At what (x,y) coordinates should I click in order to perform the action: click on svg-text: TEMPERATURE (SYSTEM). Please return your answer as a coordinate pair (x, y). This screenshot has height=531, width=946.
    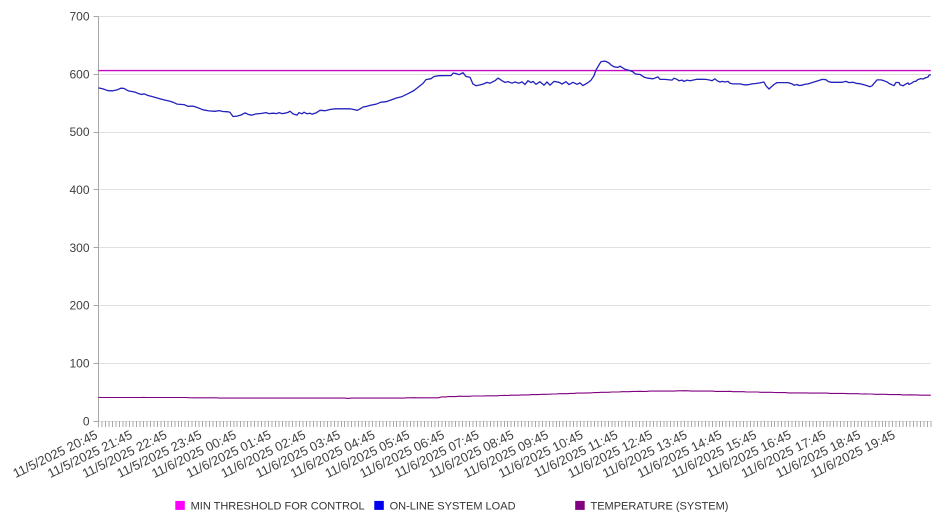
    Looking at the image, I should click on (660, 506).